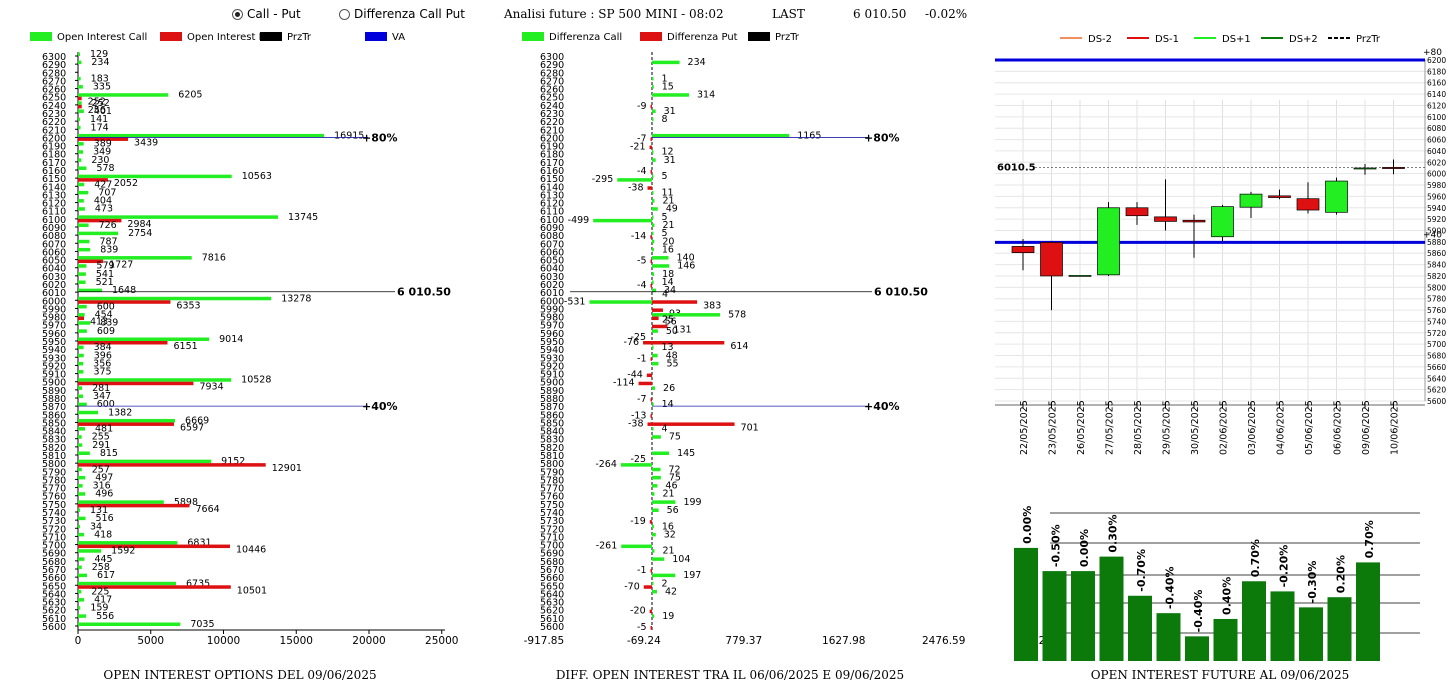  Describe the element at coordinates (552, 269) in the screenshot. I see `y-tick-label: 6040` at that location.